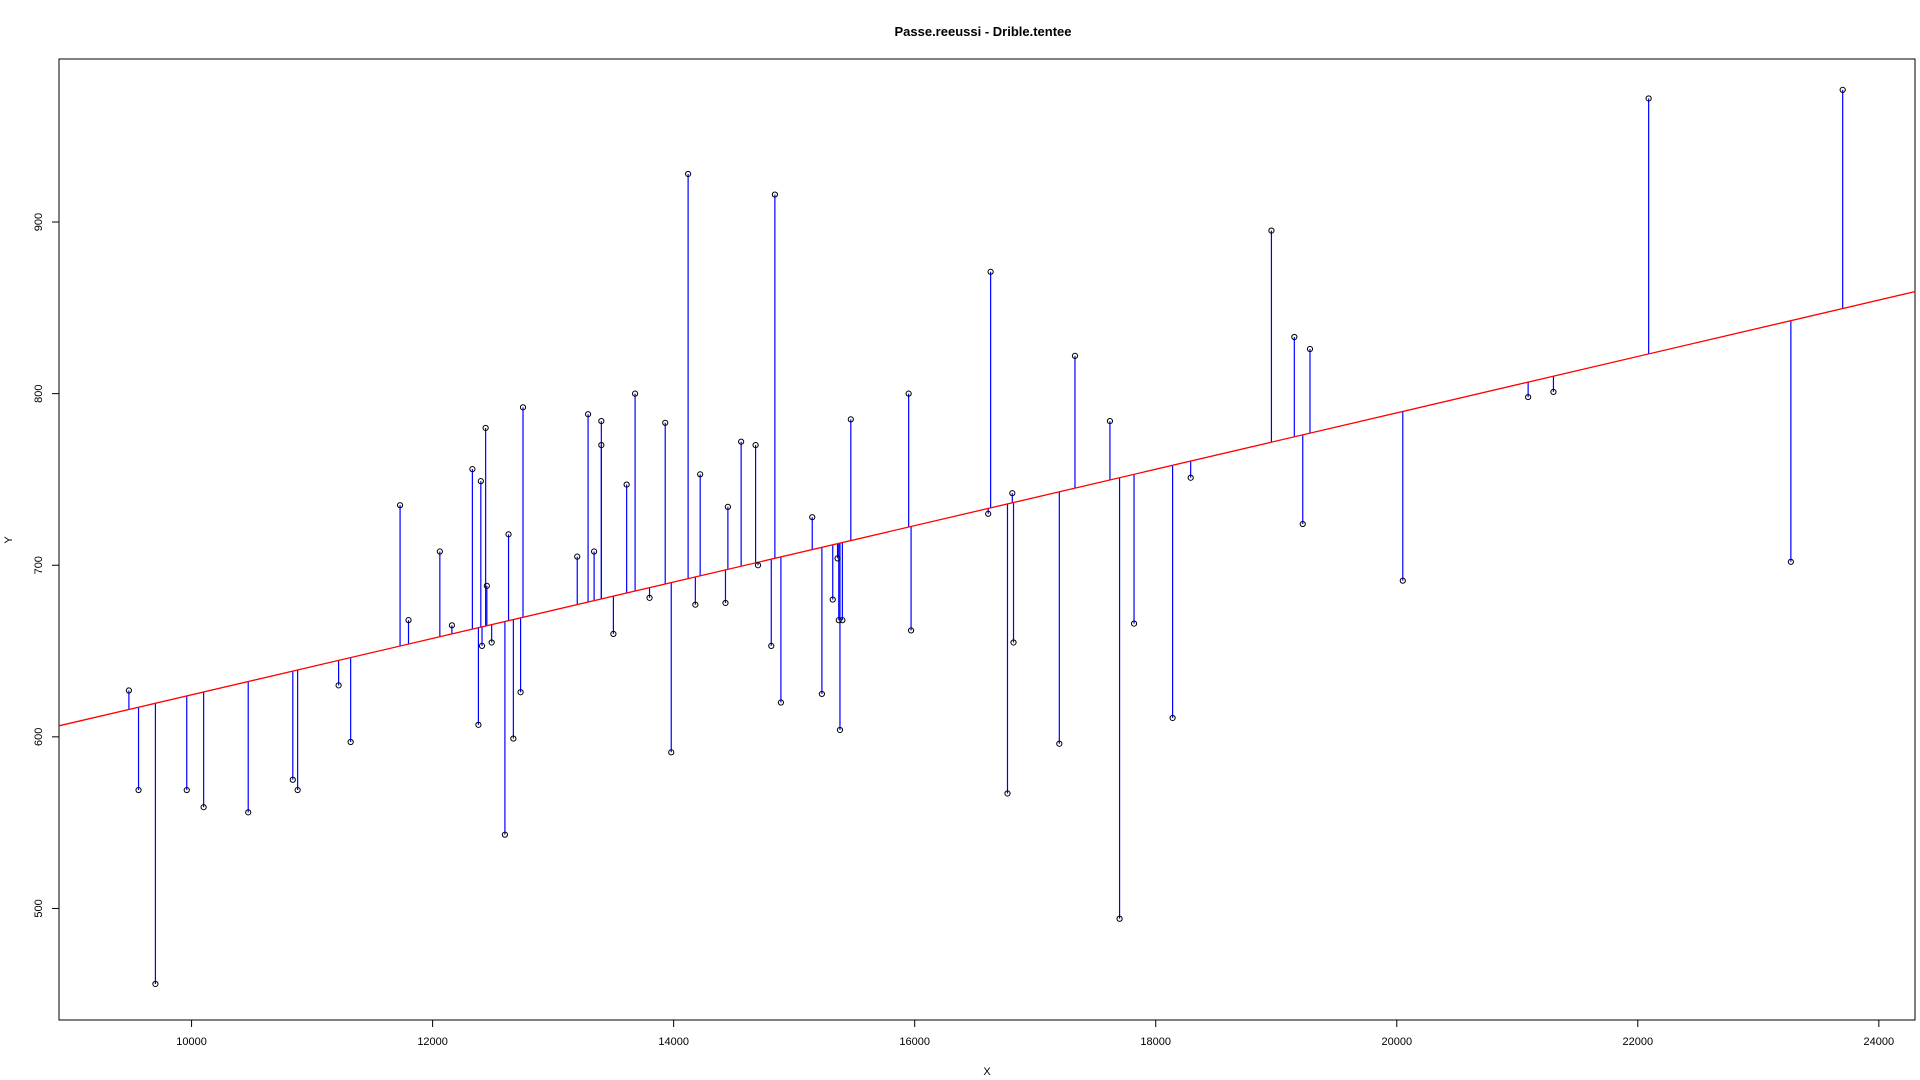 This screenshot has height=1080, width=1920. I want to click on chart-title: Passe.reeussi - Drible.tentee, so click(982, 31).